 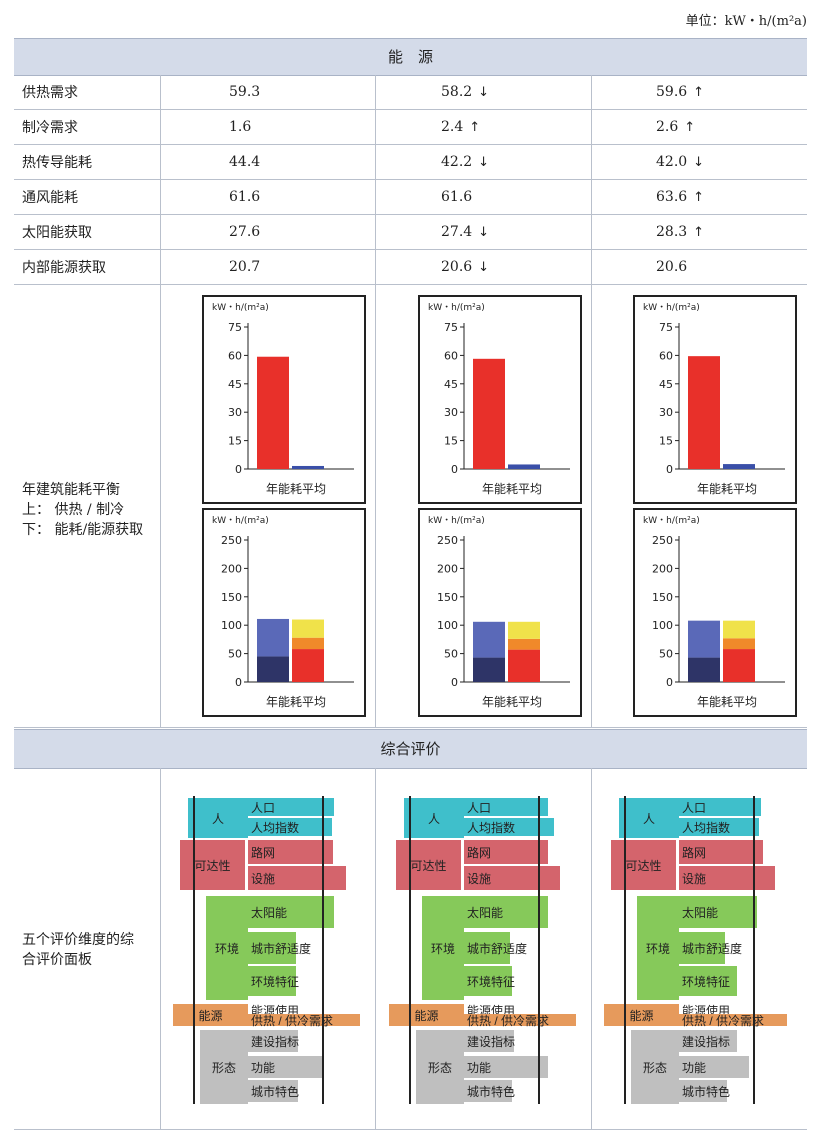 I want to click on value-text: 27.4, so click(x=457, y=232).